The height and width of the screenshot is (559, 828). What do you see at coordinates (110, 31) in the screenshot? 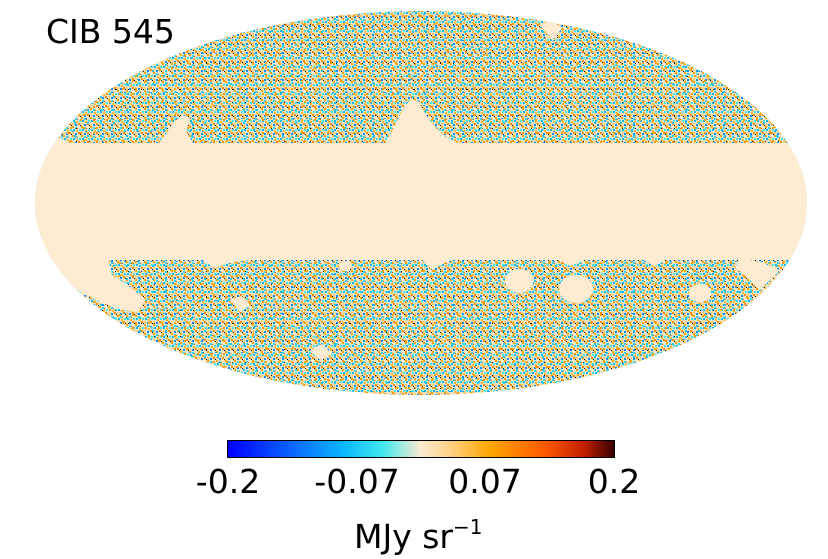
I see `map-title: CIB 545` at bounding box center [110, 31].